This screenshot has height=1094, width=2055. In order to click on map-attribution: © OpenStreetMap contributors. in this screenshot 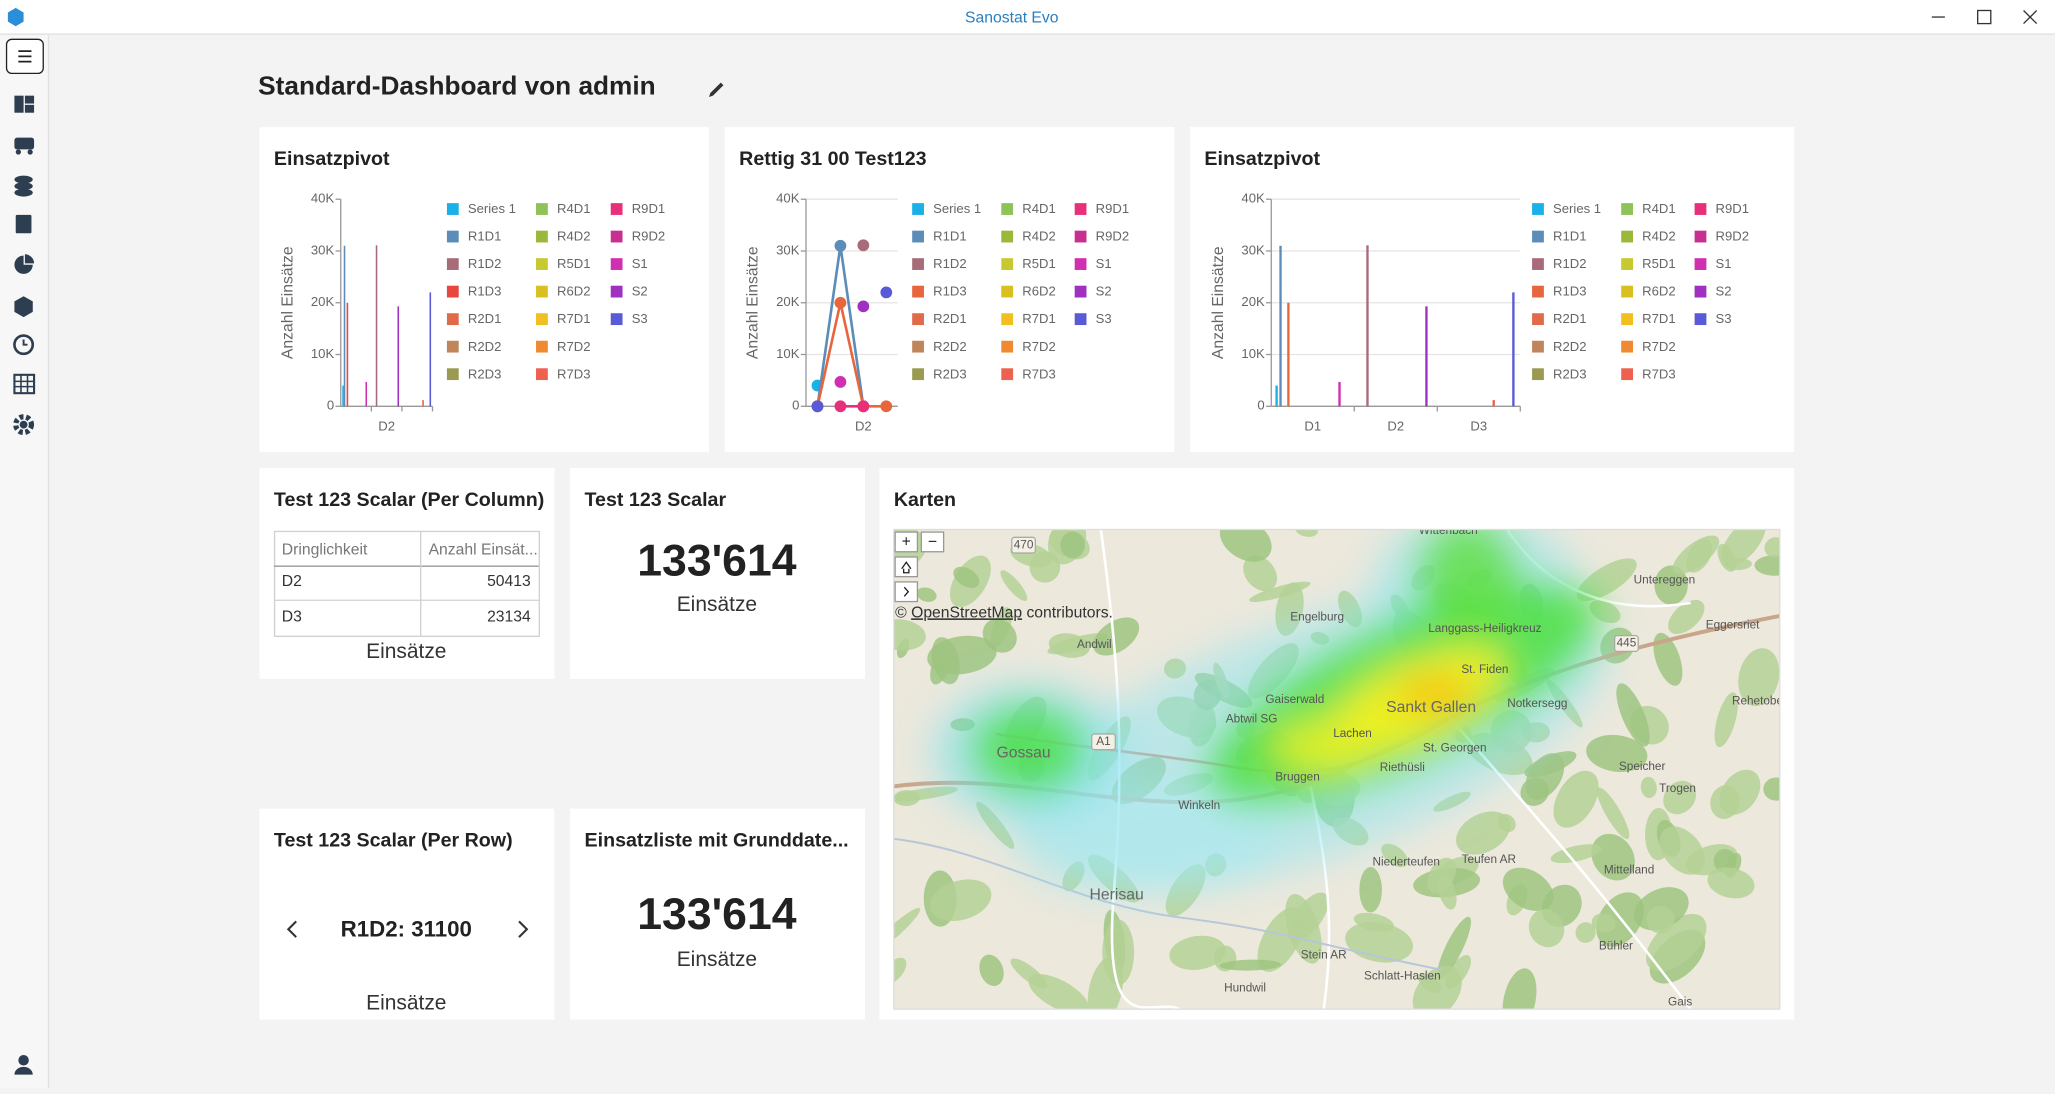, I will do `click(1004, 613)`.